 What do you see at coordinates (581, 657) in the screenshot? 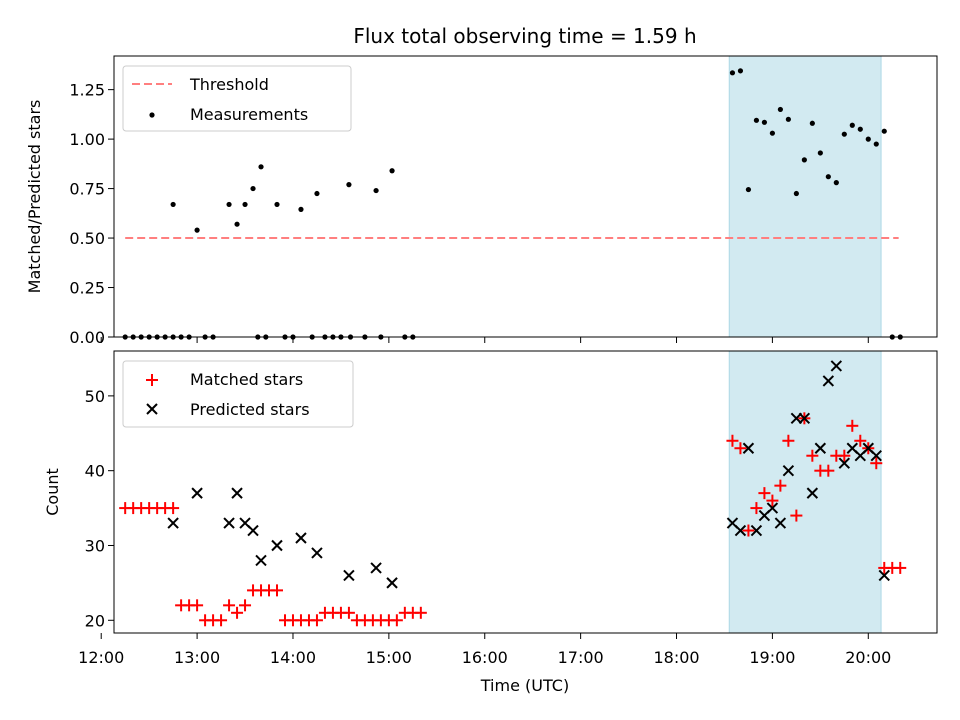
I see `x-tick-label: 17:00` at bounding box center [581, 657].